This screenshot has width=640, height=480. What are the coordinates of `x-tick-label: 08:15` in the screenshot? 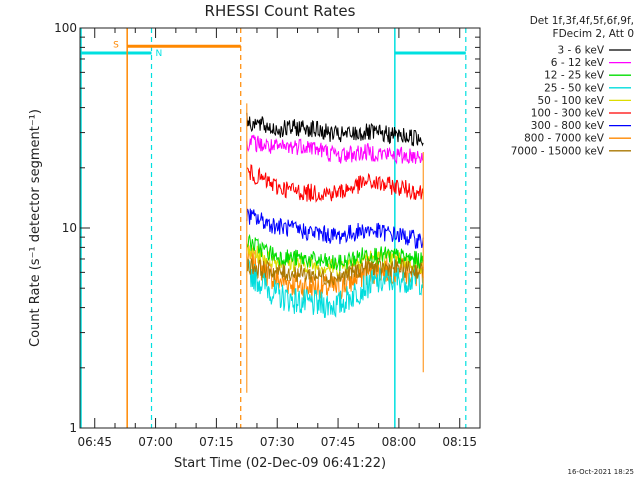 It's located at (459, 442).